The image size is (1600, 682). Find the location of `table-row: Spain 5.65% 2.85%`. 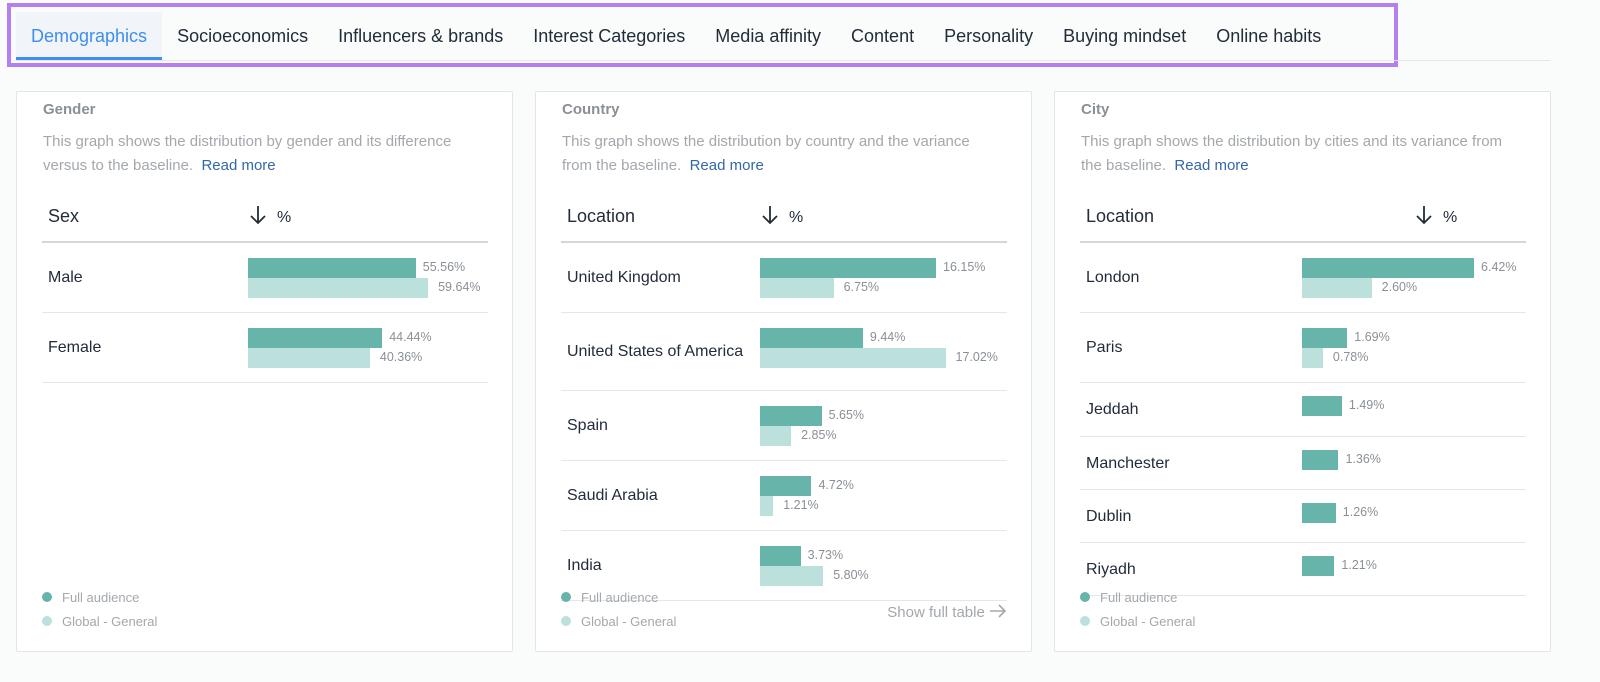

table-row: Spain 5.65% 2.85% is located at coordinates (784, 426).